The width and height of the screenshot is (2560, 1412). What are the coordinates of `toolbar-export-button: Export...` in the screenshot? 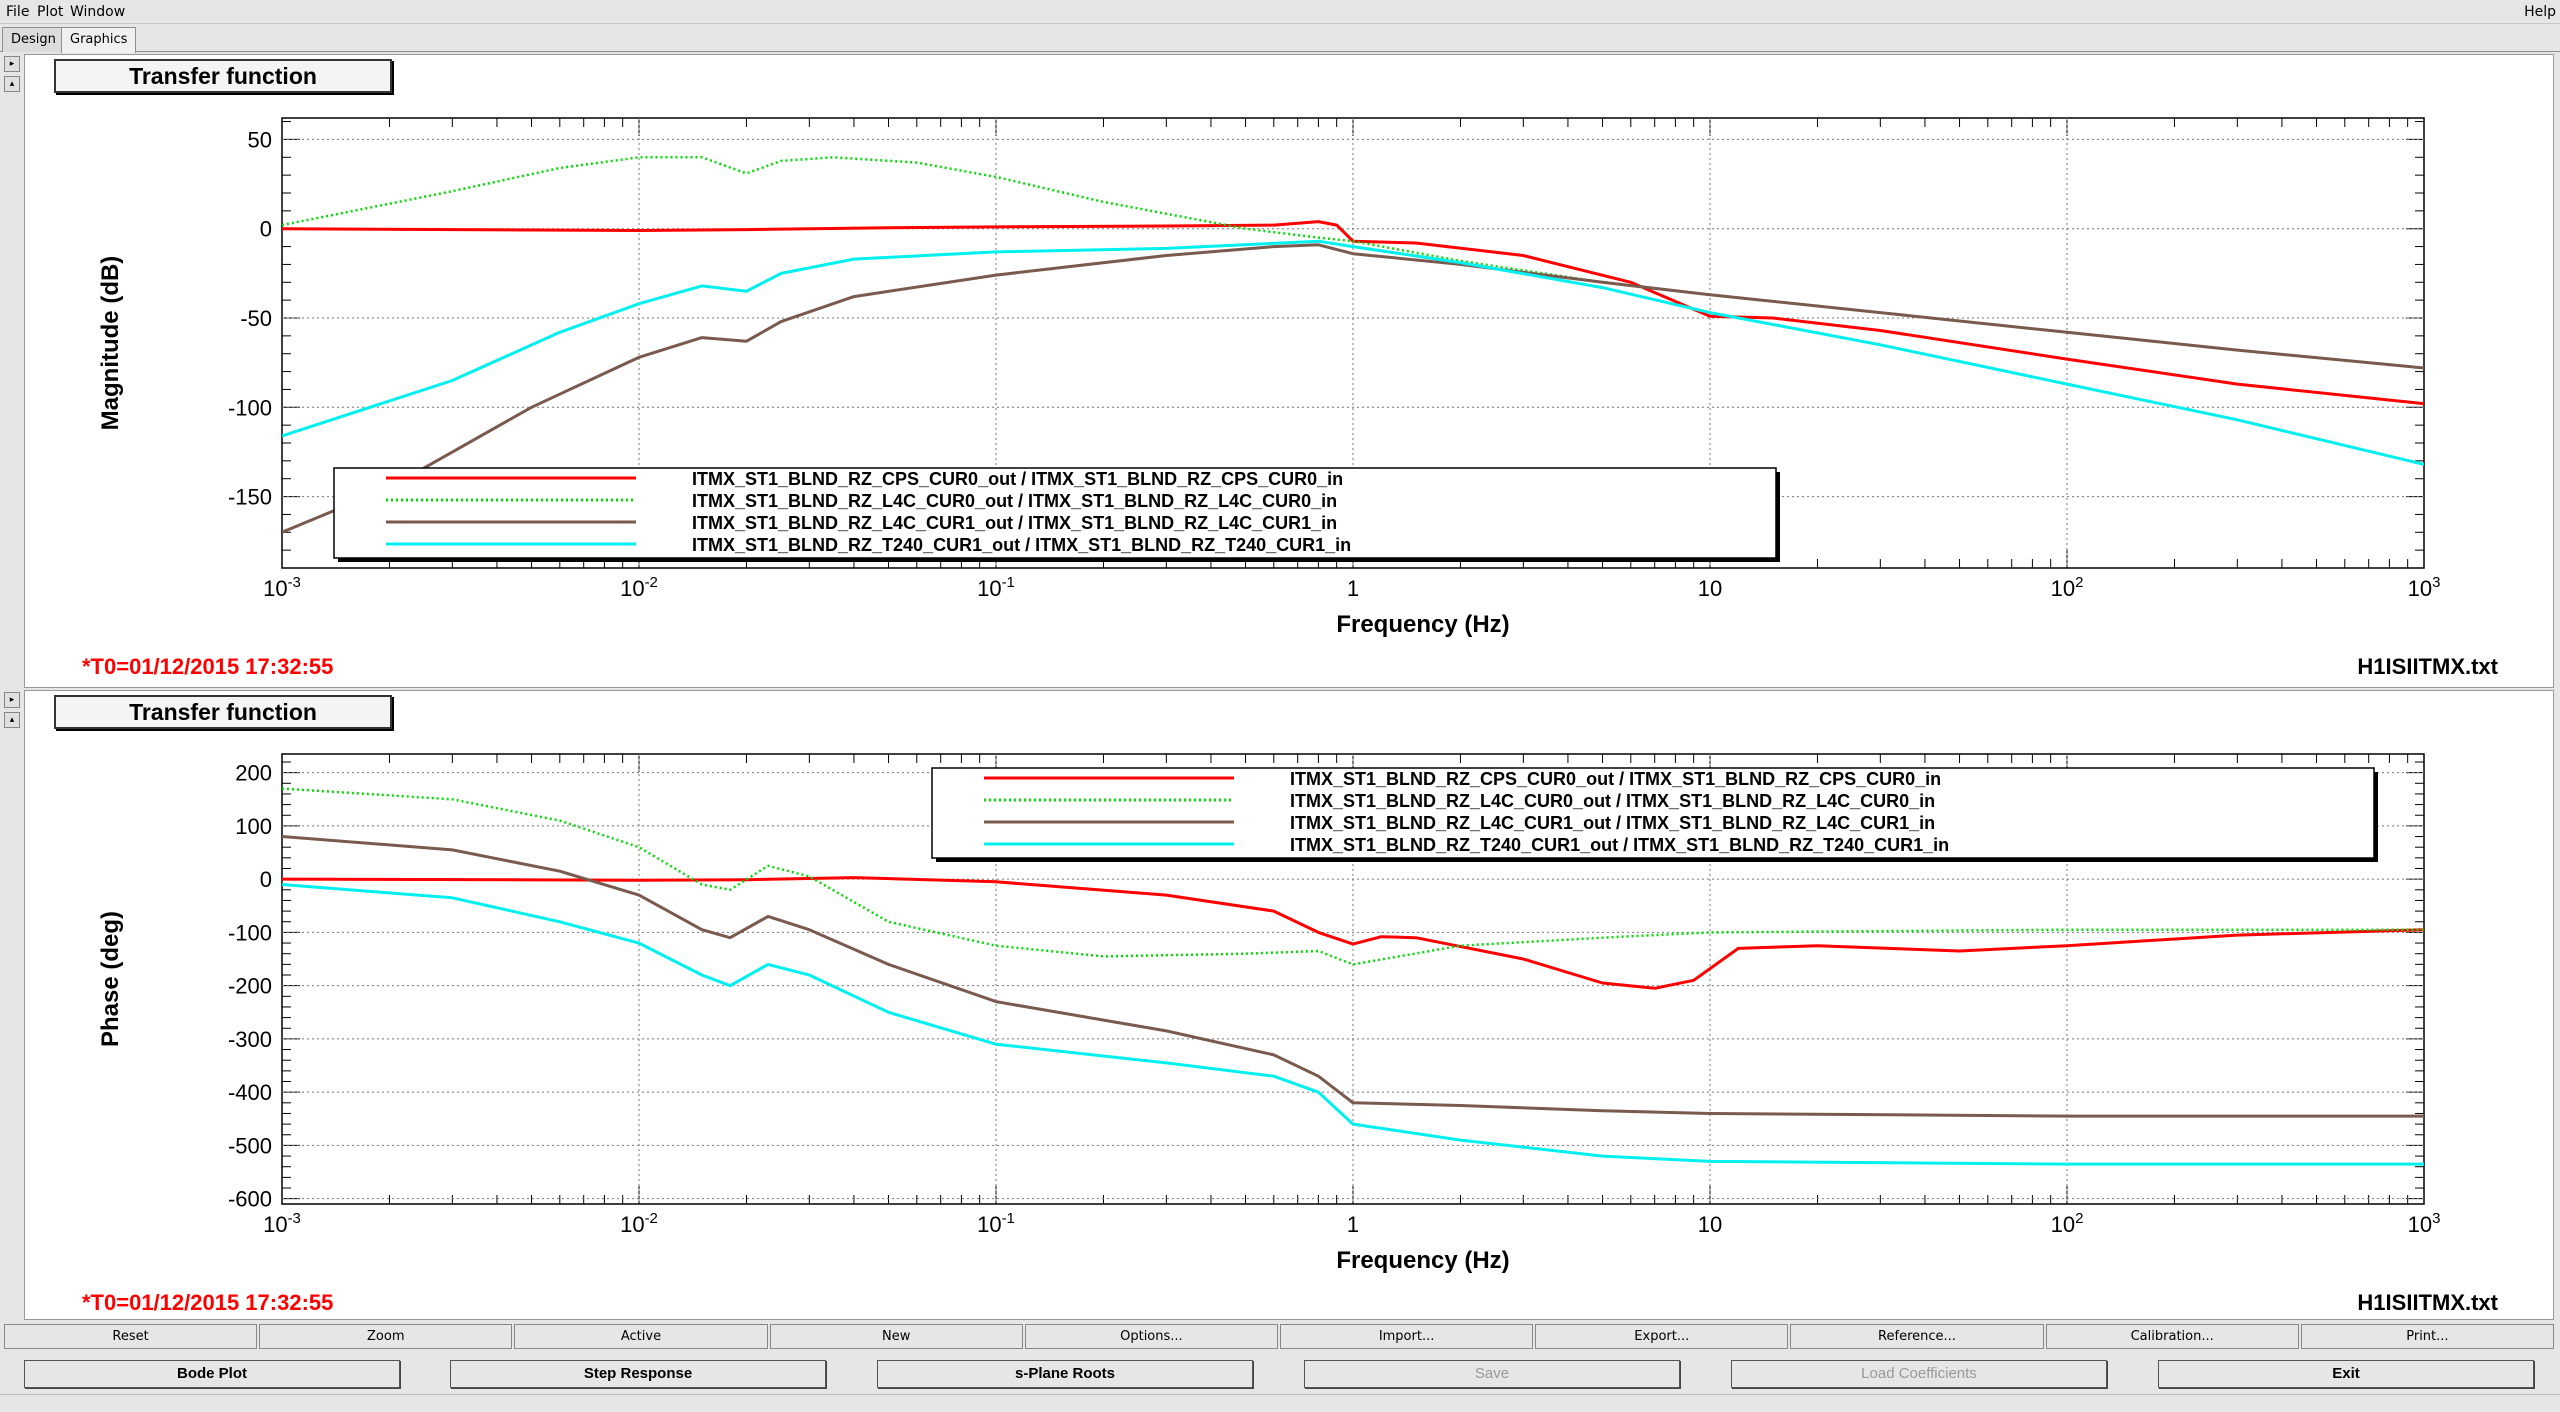 It's located at (1662, 1336).